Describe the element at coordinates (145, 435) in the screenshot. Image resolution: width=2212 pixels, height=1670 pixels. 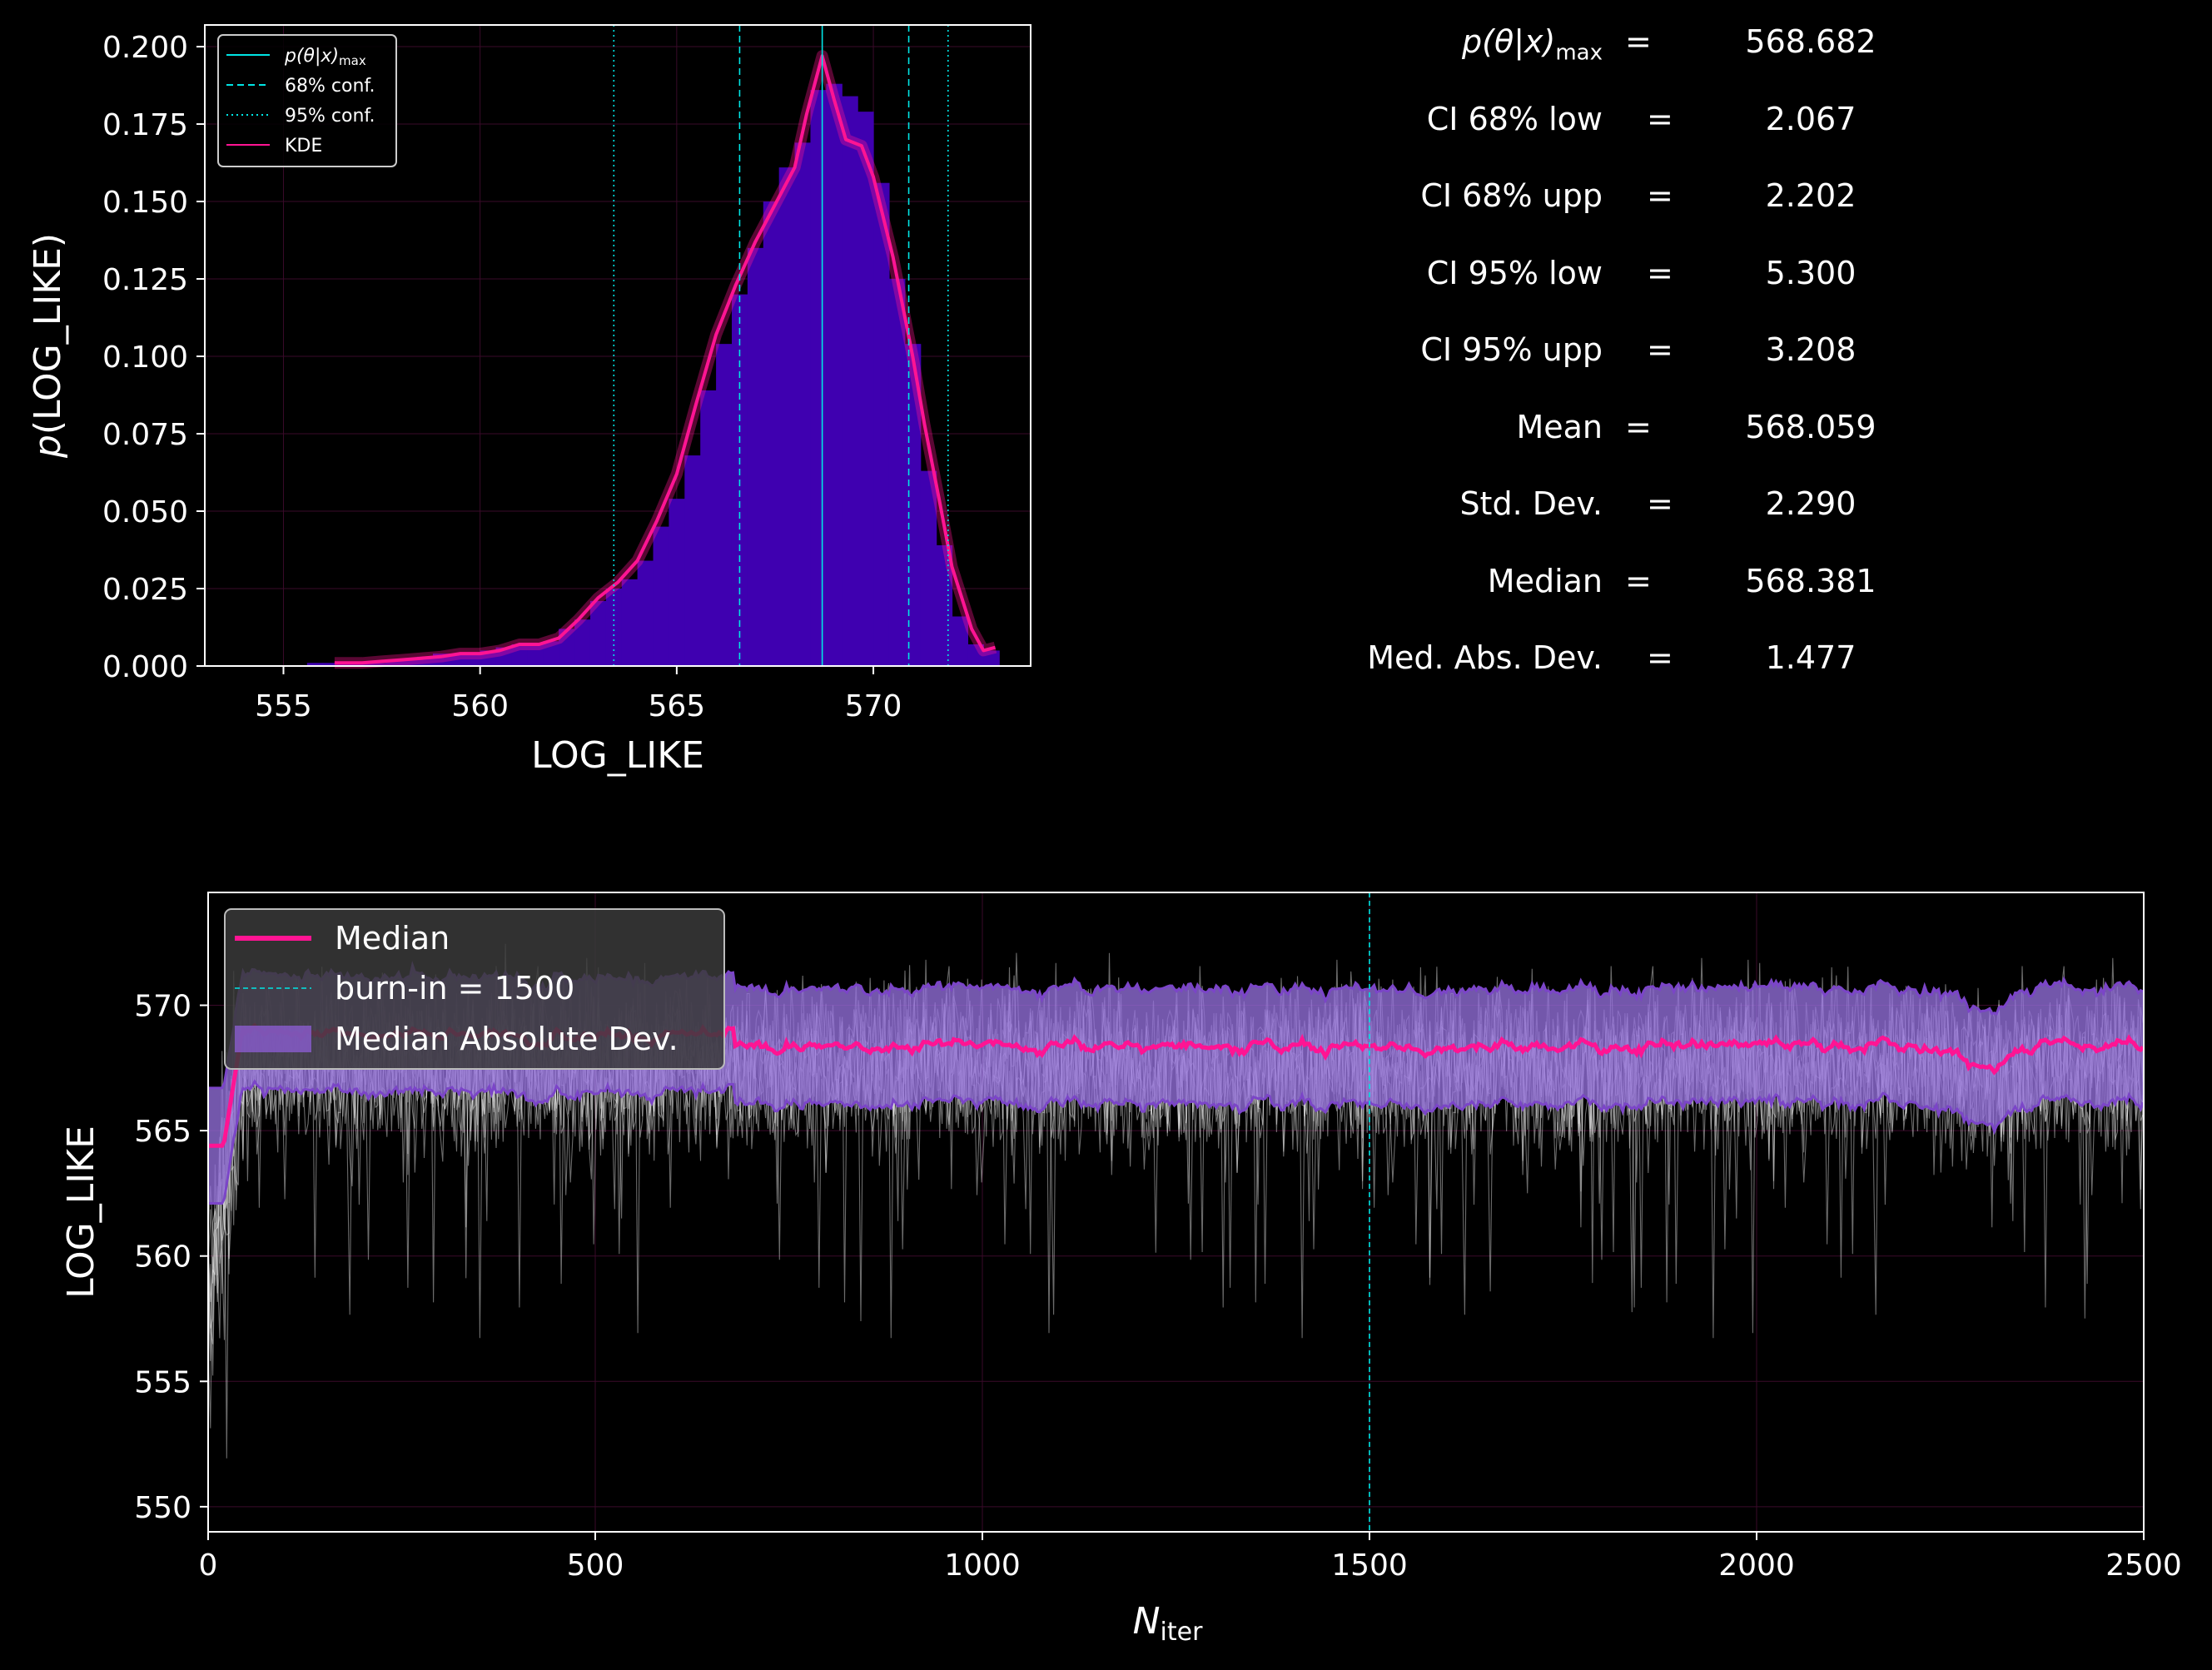
I see `y-tick-label: 0.075` at that location.